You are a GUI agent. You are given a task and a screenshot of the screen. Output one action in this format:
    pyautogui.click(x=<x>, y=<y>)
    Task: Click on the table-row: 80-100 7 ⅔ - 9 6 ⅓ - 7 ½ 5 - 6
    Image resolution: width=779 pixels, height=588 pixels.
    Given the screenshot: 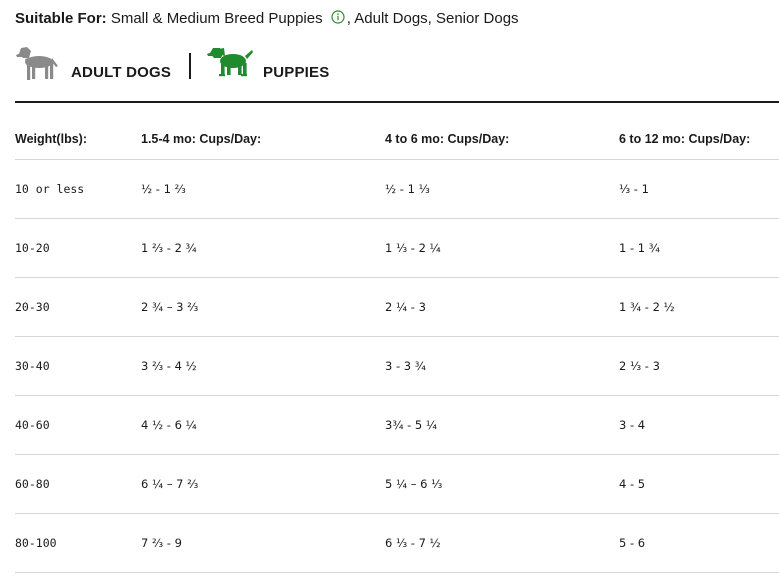 What is the action you would take?
    pyautogui.click(x=397, y=543)
    